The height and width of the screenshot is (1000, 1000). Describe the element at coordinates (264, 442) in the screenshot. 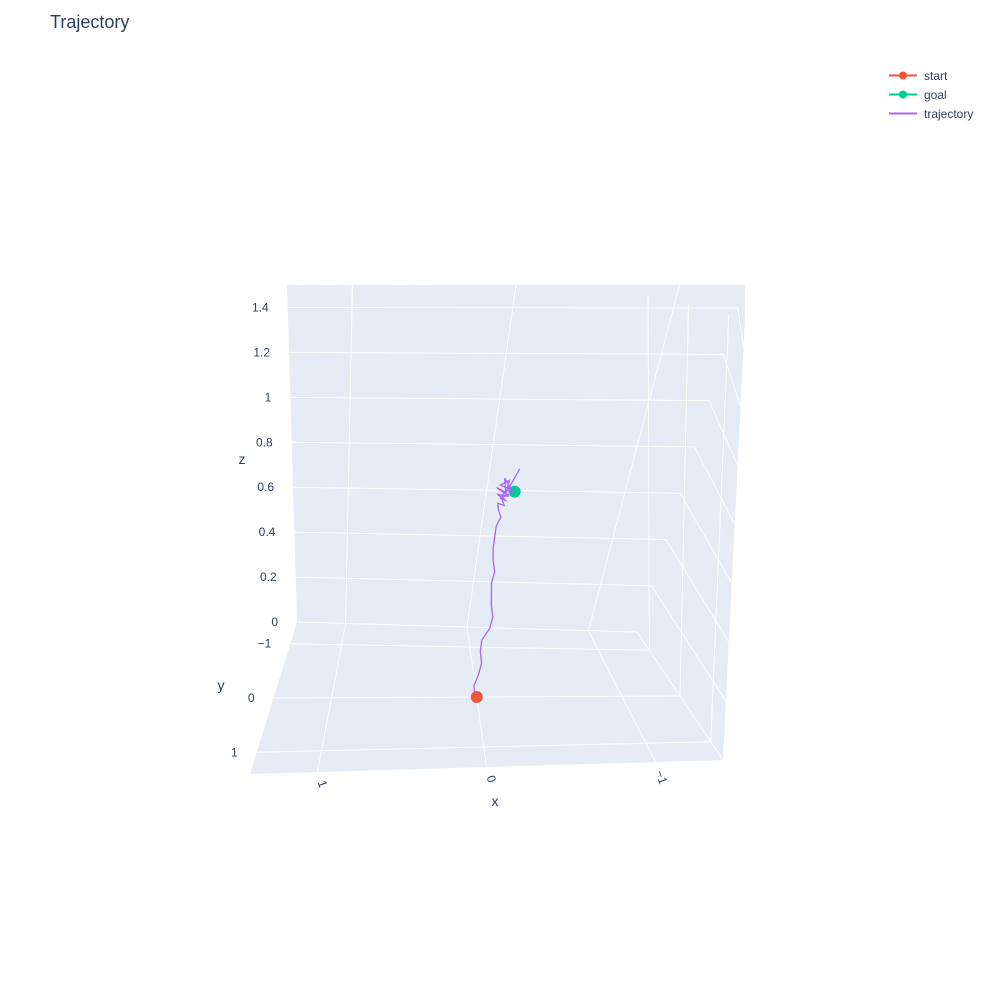

I see `z-tick-label: 0.8` at that location.